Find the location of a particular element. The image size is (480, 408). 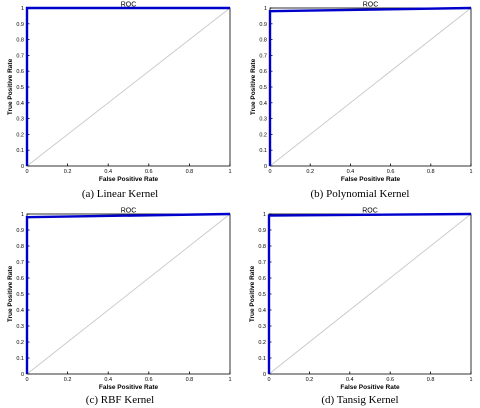

rbf-y-axis-label: True Positive Rate is located at coordinates (10, 293).